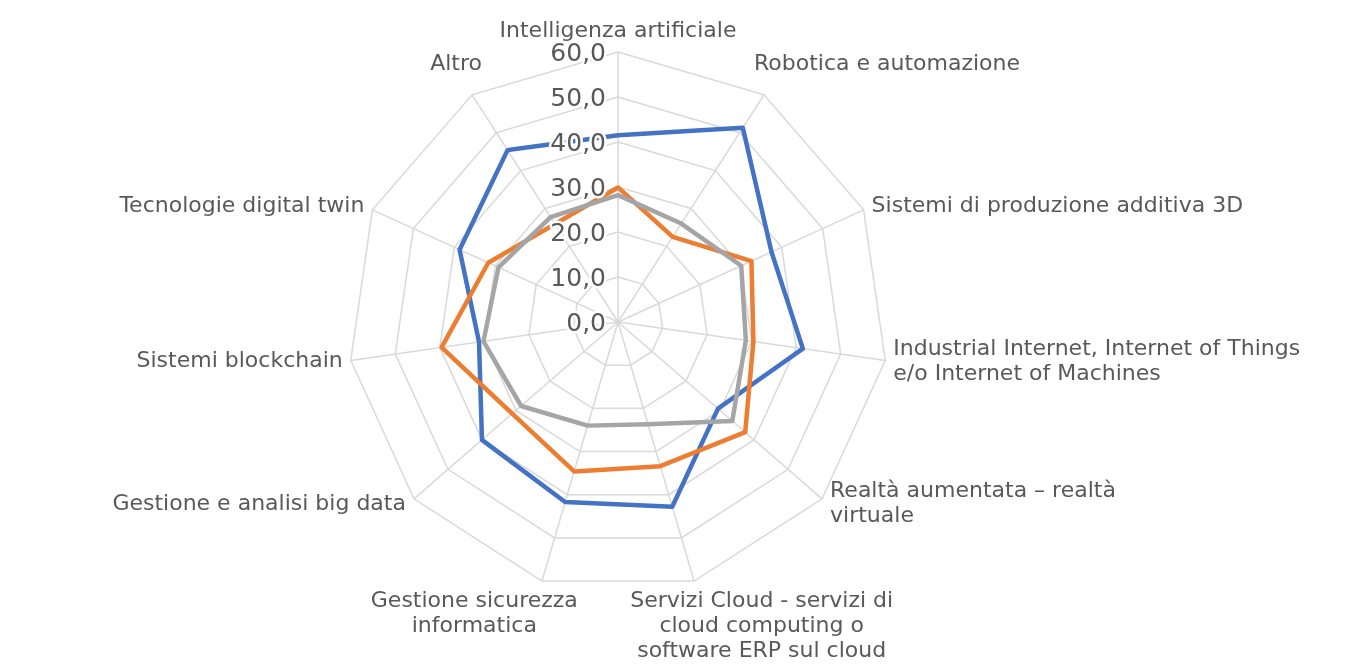 Image resolution: width=1359 pixels, height=670 pixels. What do you see at coordinates (973, 502) in the screenshot?
I see `spoke-label: Realtà aumentata – realtà virtuale` at bounding box center [973, 502].